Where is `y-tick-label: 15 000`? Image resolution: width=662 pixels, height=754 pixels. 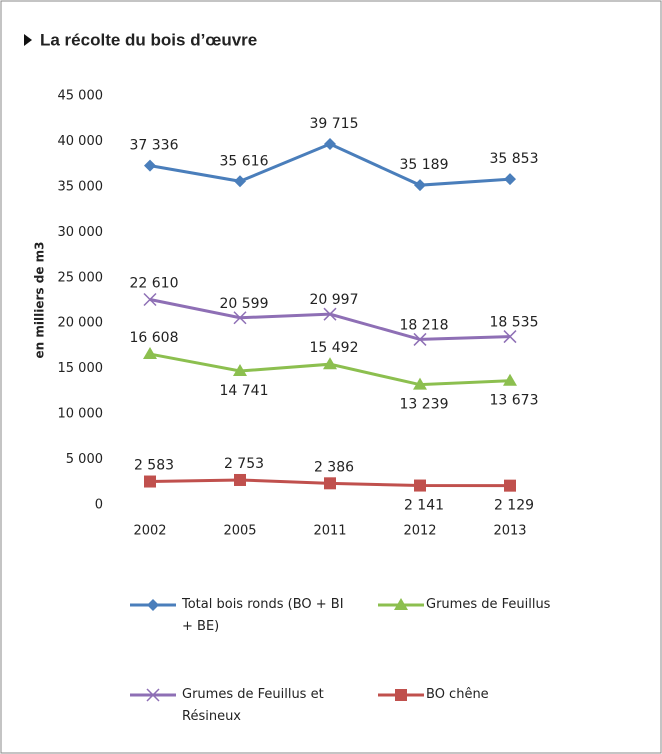 y-tick-label: 15 000 is located at coordinates (81, 368).